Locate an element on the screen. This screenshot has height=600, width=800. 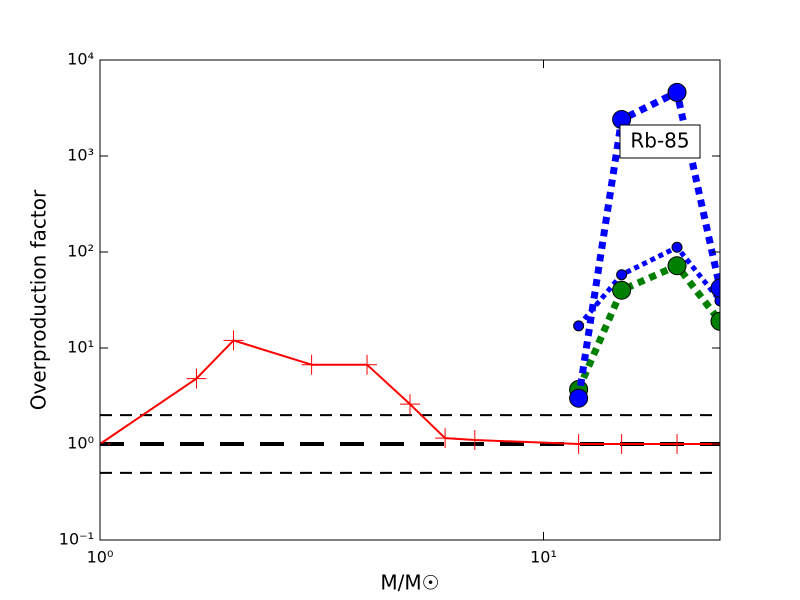
annotation-box is located at coordinates (660, 141).